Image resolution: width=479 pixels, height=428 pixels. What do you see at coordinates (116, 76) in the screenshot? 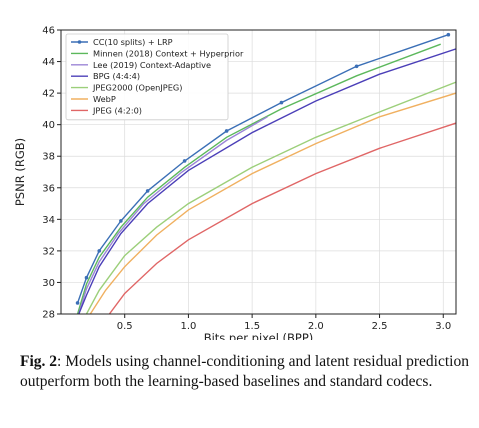
I see `legend-entry: BPG (4:4:4)` at bounding box center [116, 76].